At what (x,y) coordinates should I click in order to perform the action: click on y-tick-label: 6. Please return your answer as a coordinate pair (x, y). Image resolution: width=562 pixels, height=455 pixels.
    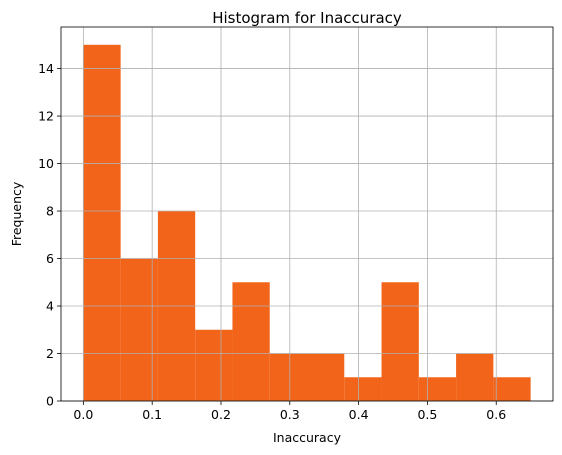
    Looking at the image, I should click on (50, 258).